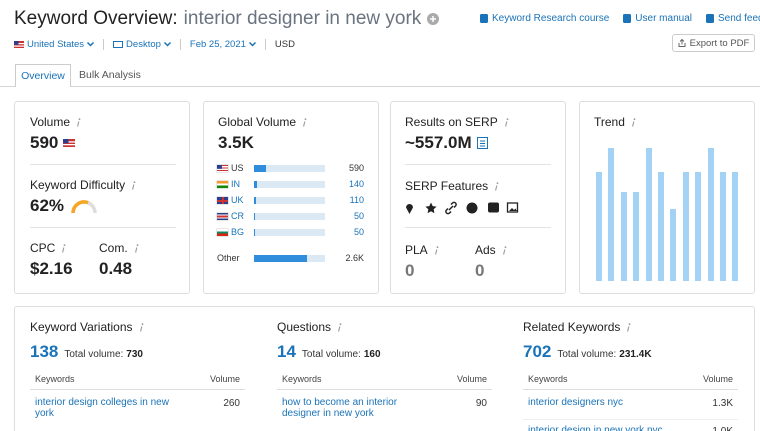 The height and width of the screenshot is (431, 760). I want to click on serp-icon, so click(482, 143).